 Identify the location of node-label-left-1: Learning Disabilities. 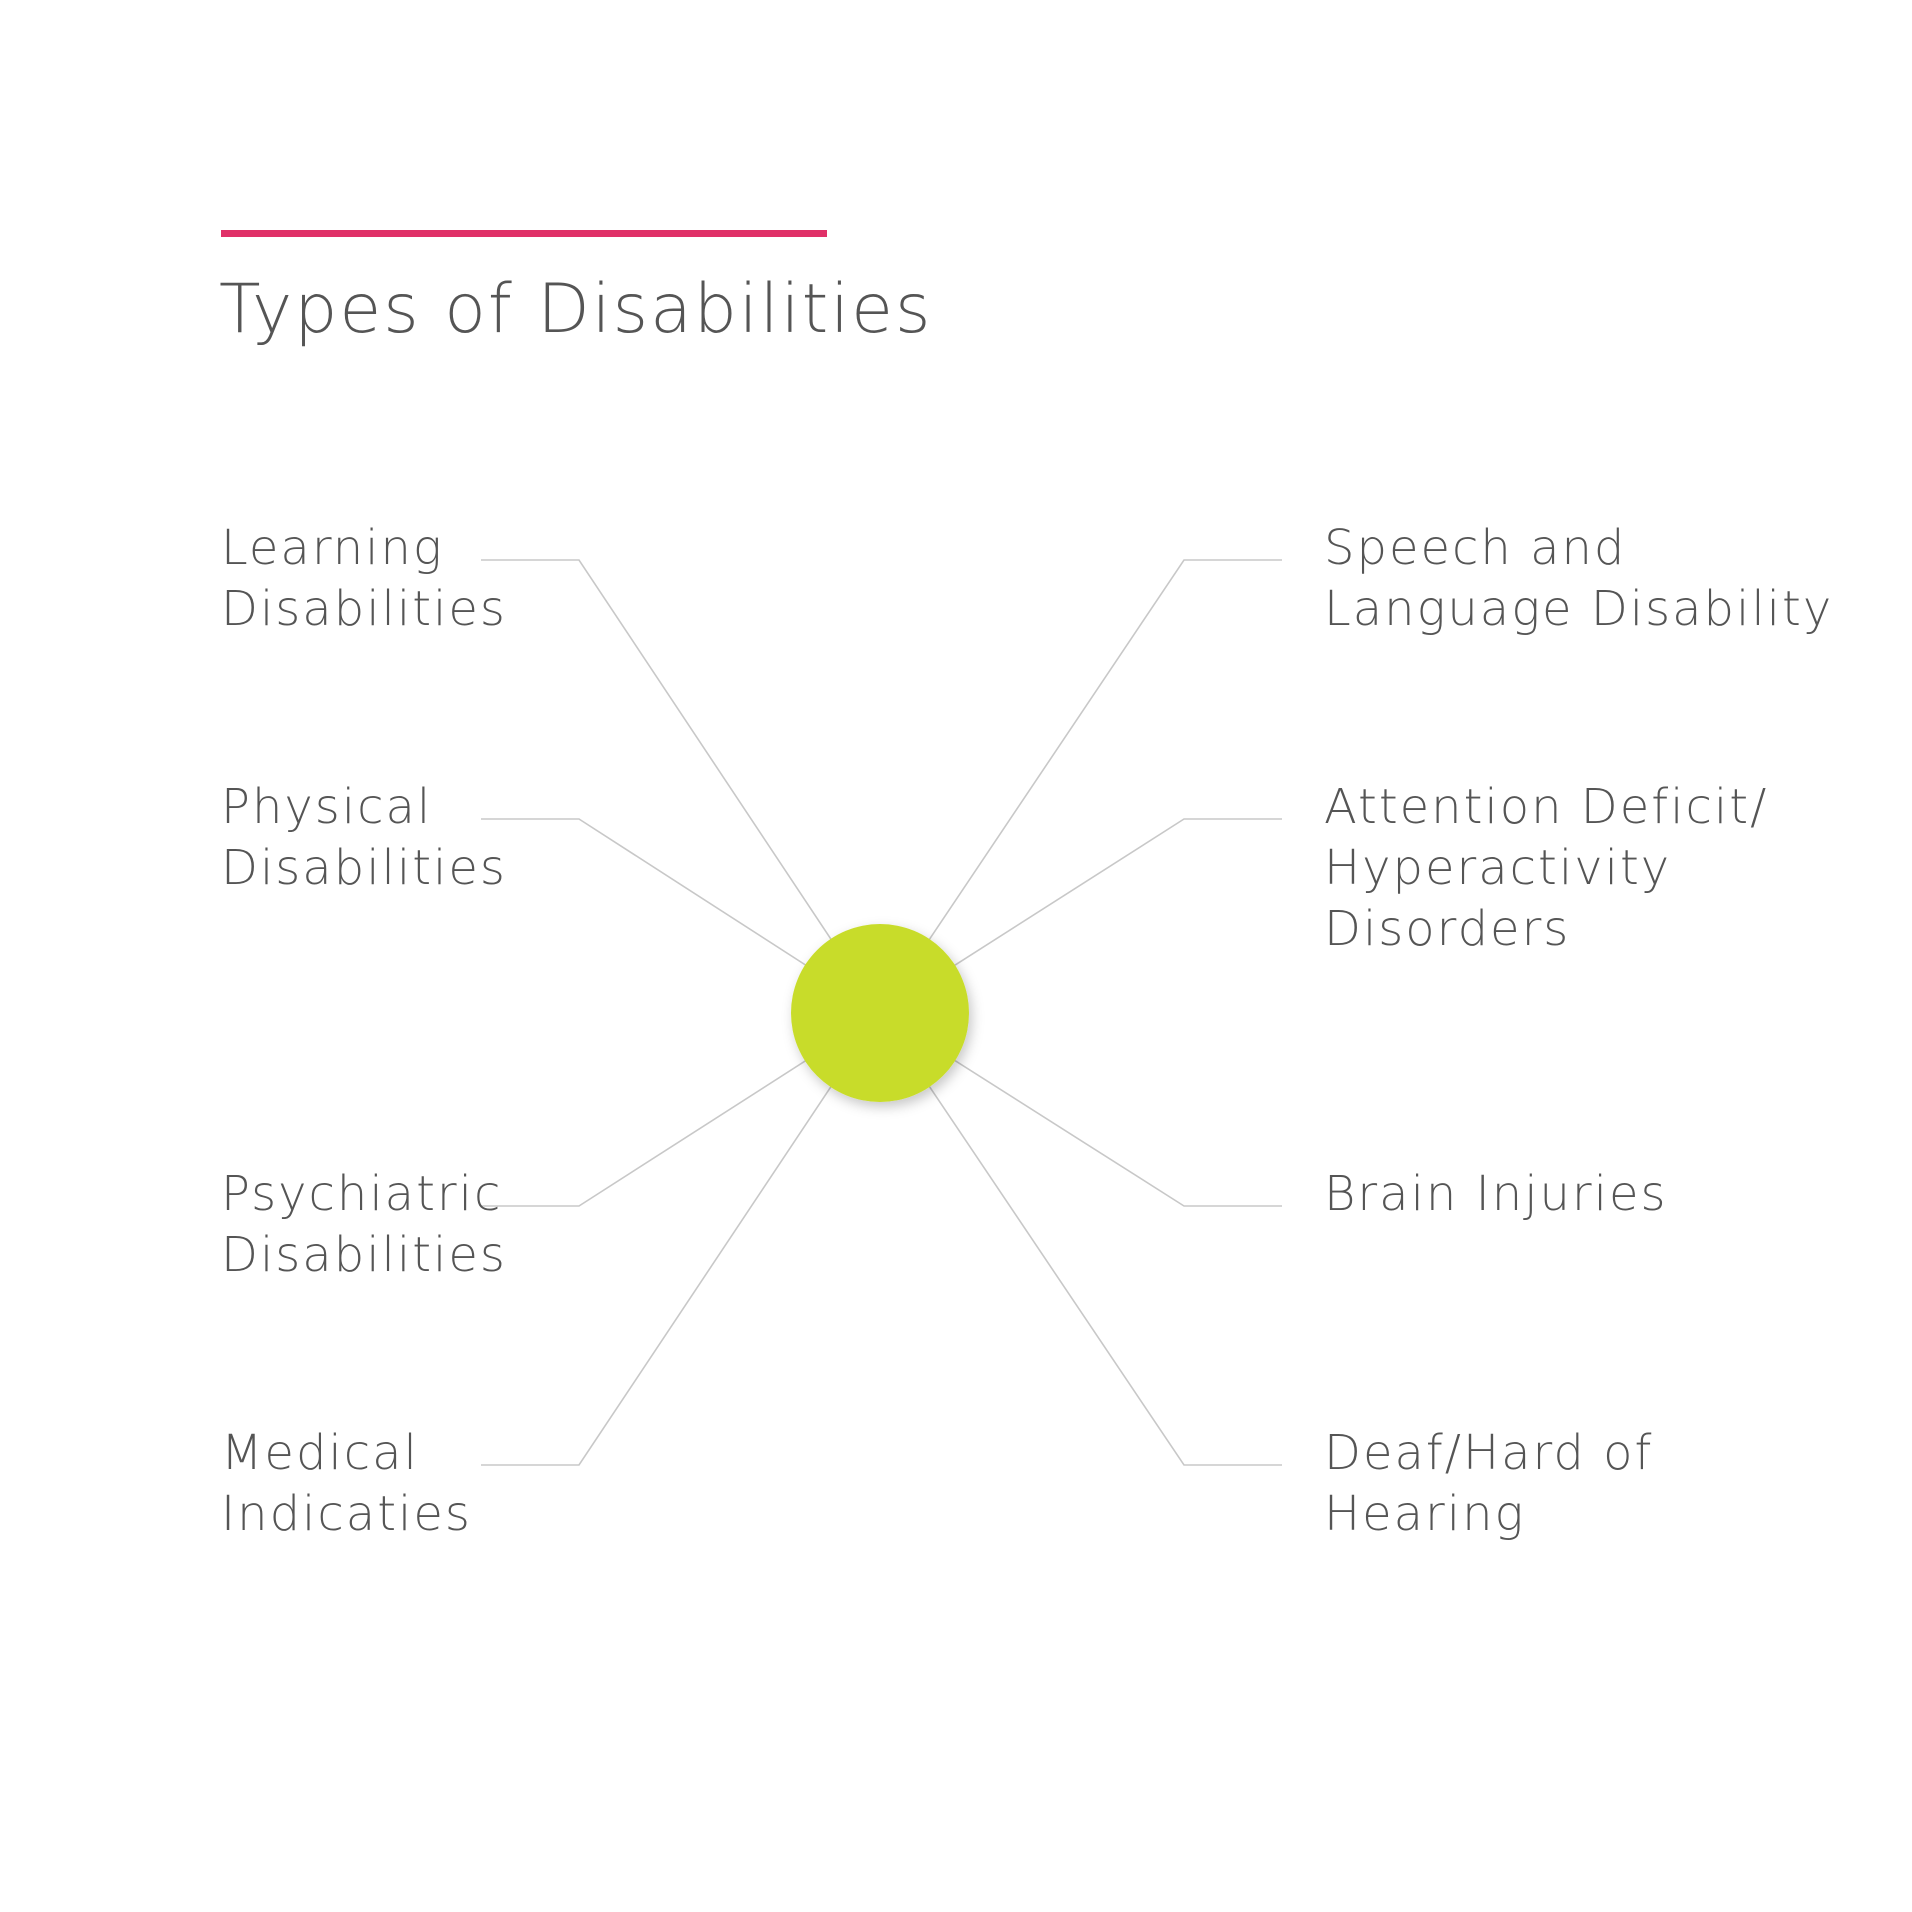
(364, 579).